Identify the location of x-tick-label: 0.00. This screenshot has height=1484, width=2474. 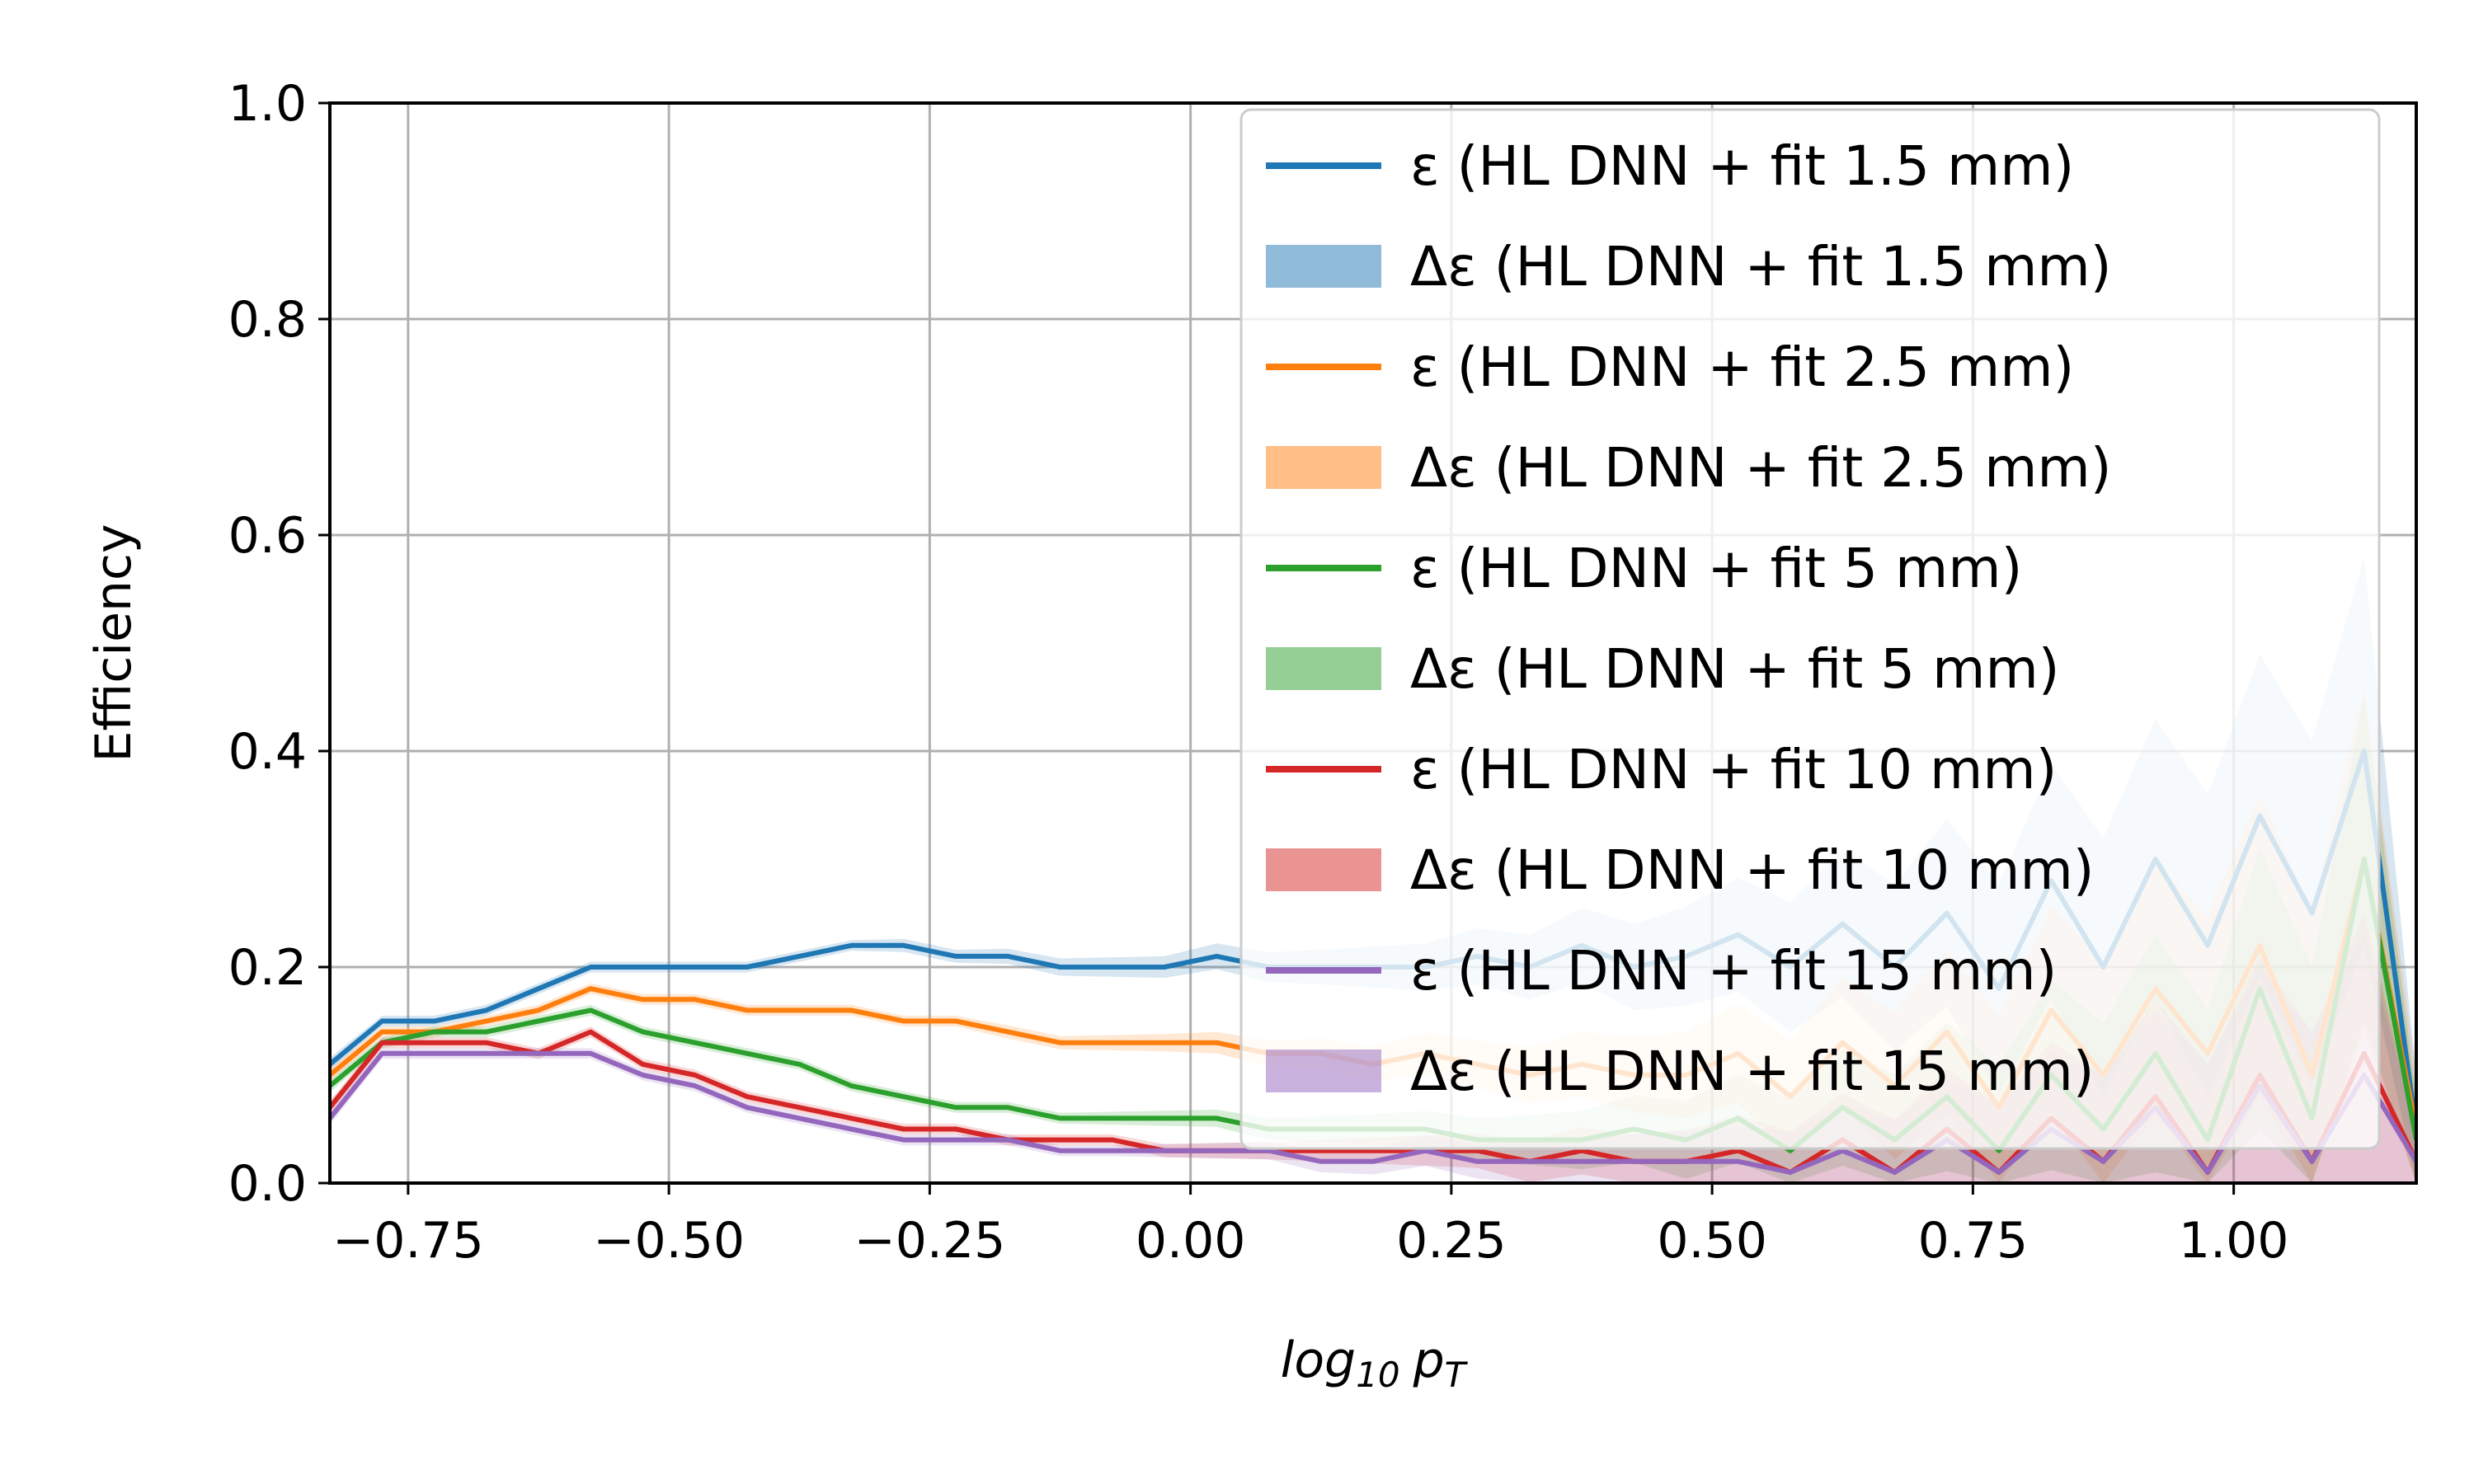
(1191, 1241).